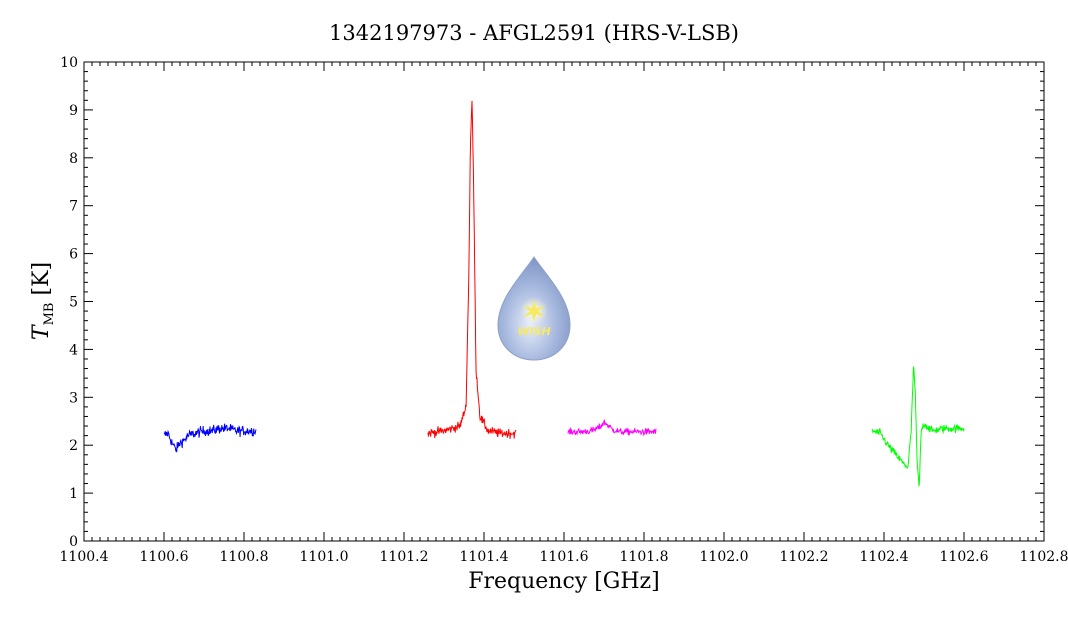 The height and width of the screenshot is (618, 1068). What do you see at coordinates (1044, 557) in the screenshot?
I see `x-tick-label: 1102.8` at bounding box center [1044, 557].